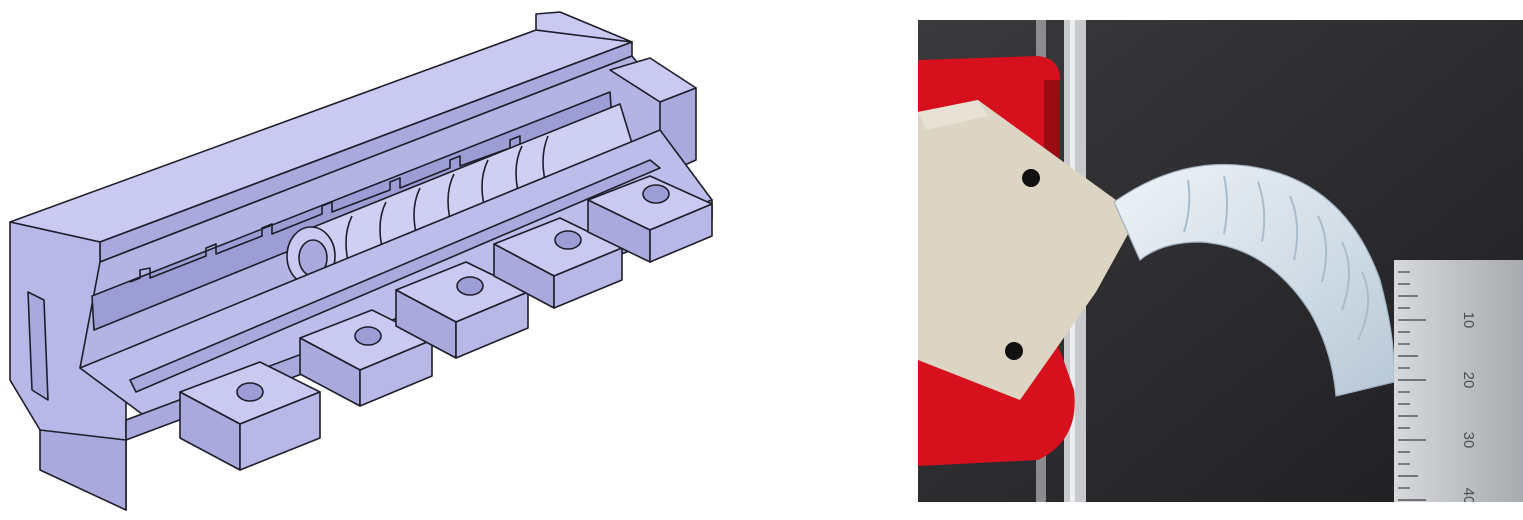 The image size is (1523, 520). Describe the element at coordinates (350, 204) in the screenshot. I see `mold-cavity-notches` at that location.